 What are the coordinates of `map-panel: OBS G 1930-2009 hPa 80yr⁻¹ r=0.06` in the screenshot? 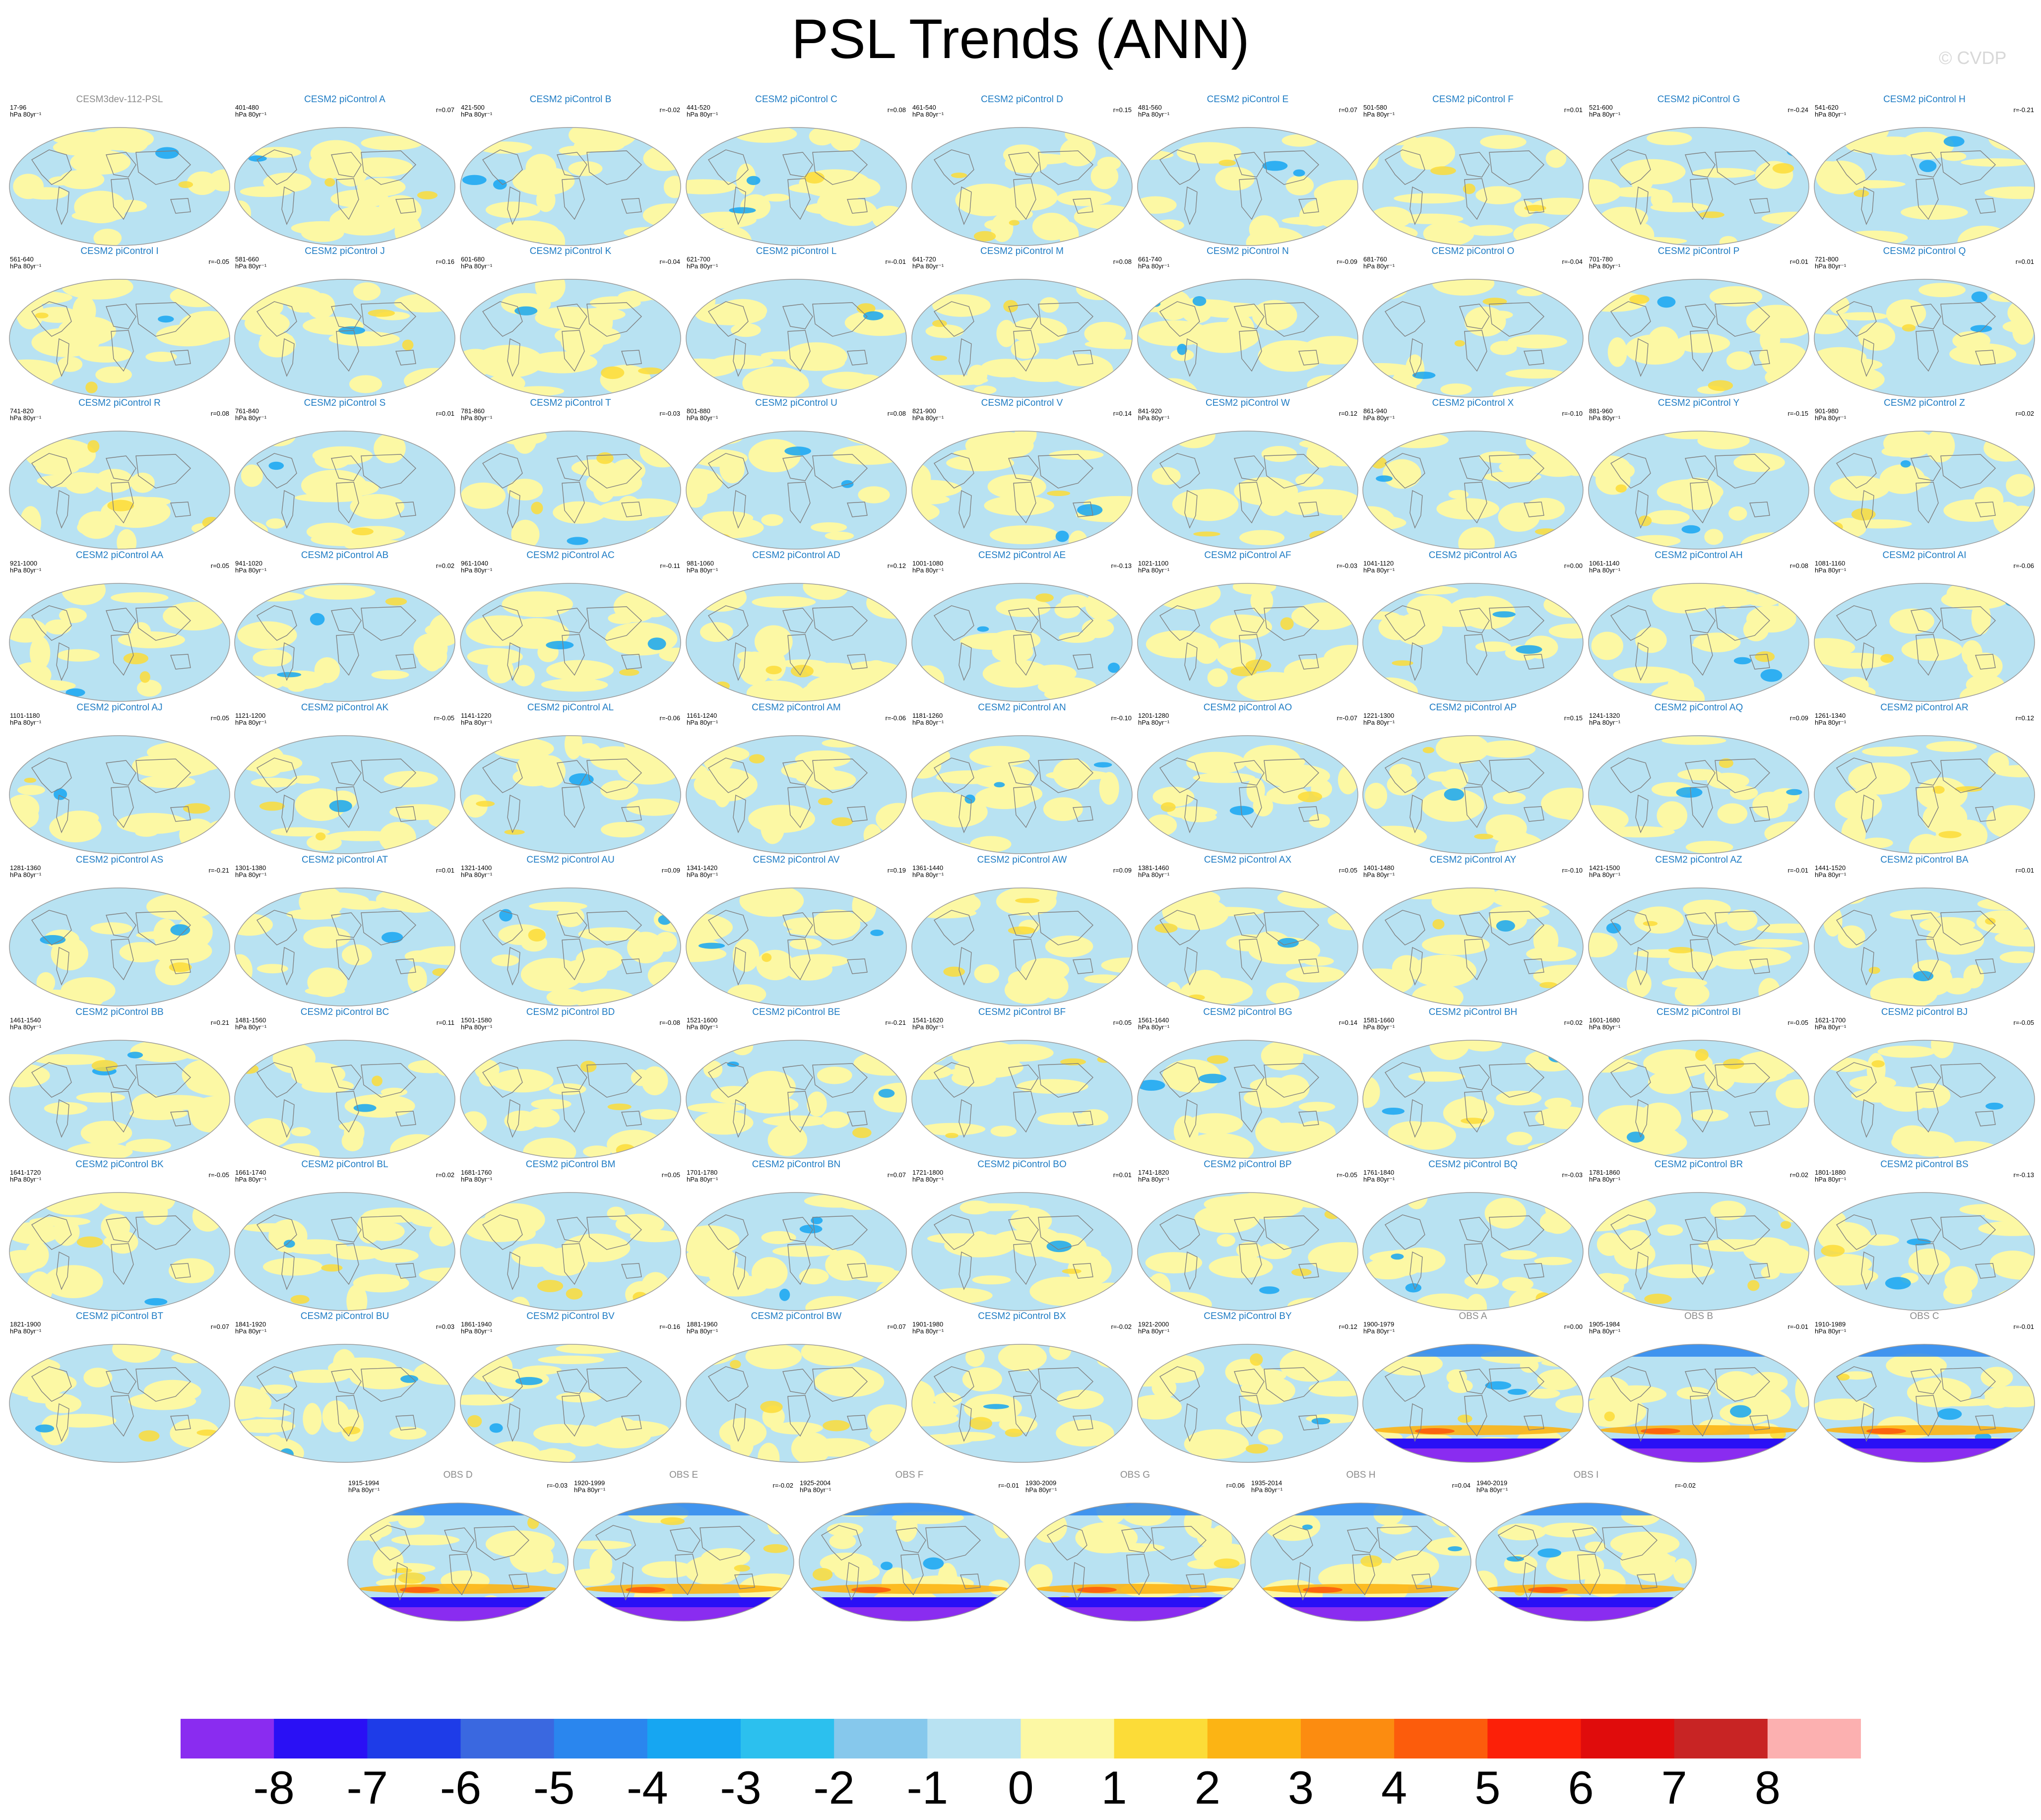 It's located at (1135, 1546).